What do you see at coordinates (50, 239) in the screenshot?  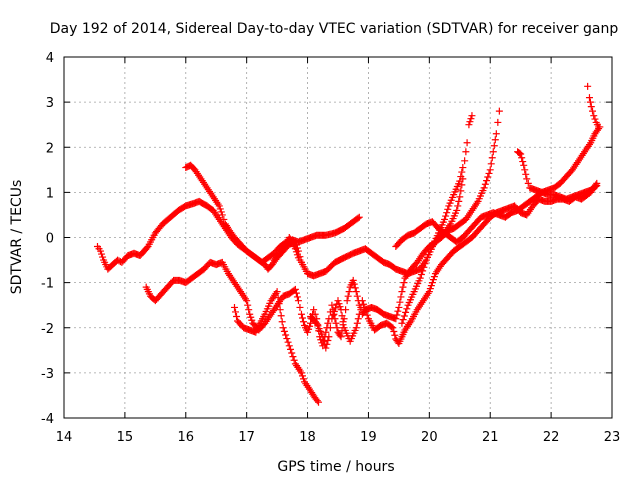 I see `y-tick-label: 0` at bounding box center [50, 239].